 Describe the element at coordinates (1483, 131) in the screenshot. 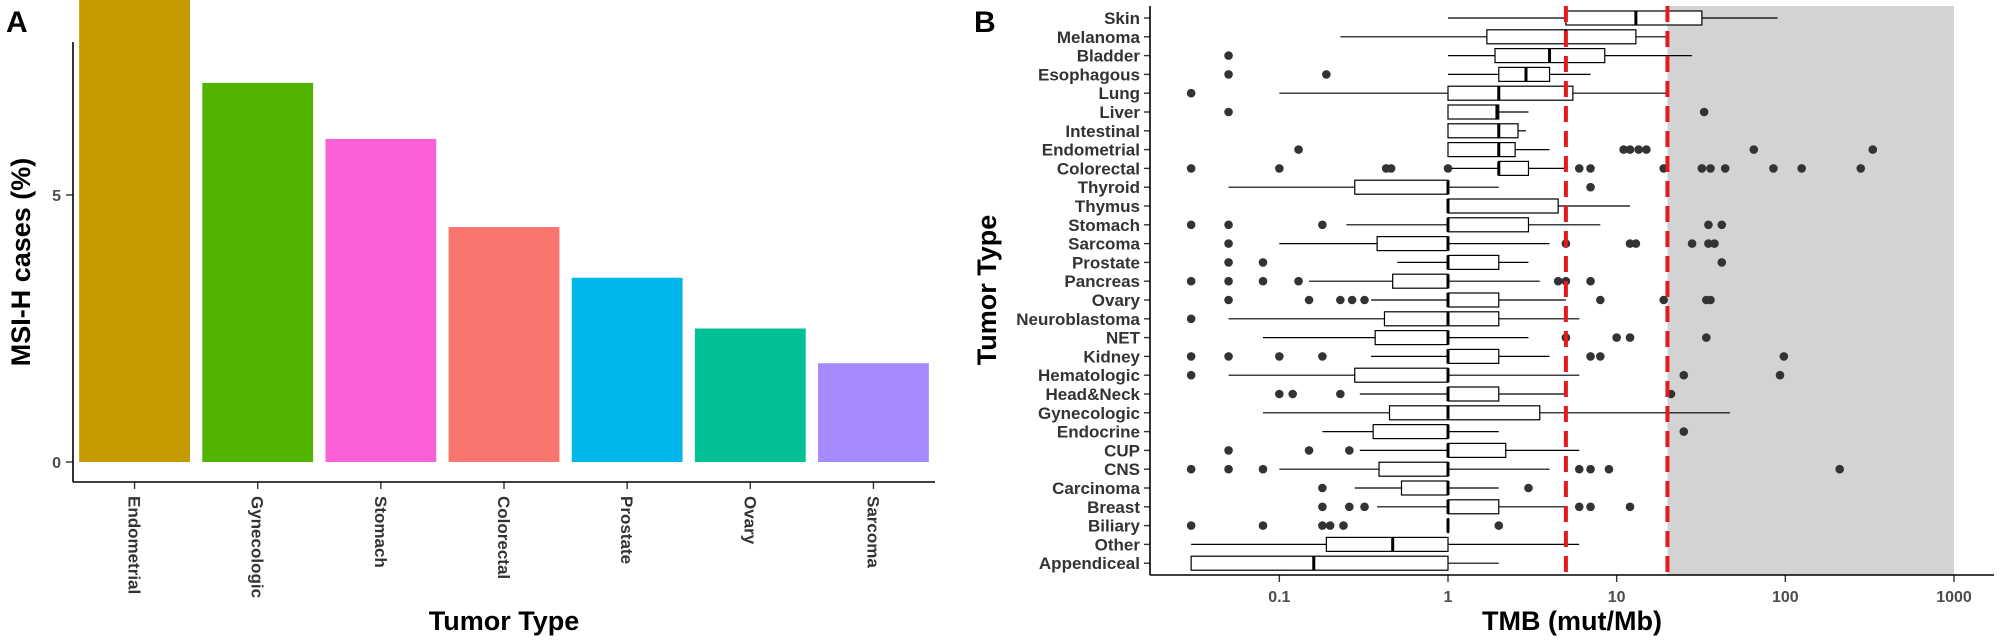

I see `box-intestinal` at that location.